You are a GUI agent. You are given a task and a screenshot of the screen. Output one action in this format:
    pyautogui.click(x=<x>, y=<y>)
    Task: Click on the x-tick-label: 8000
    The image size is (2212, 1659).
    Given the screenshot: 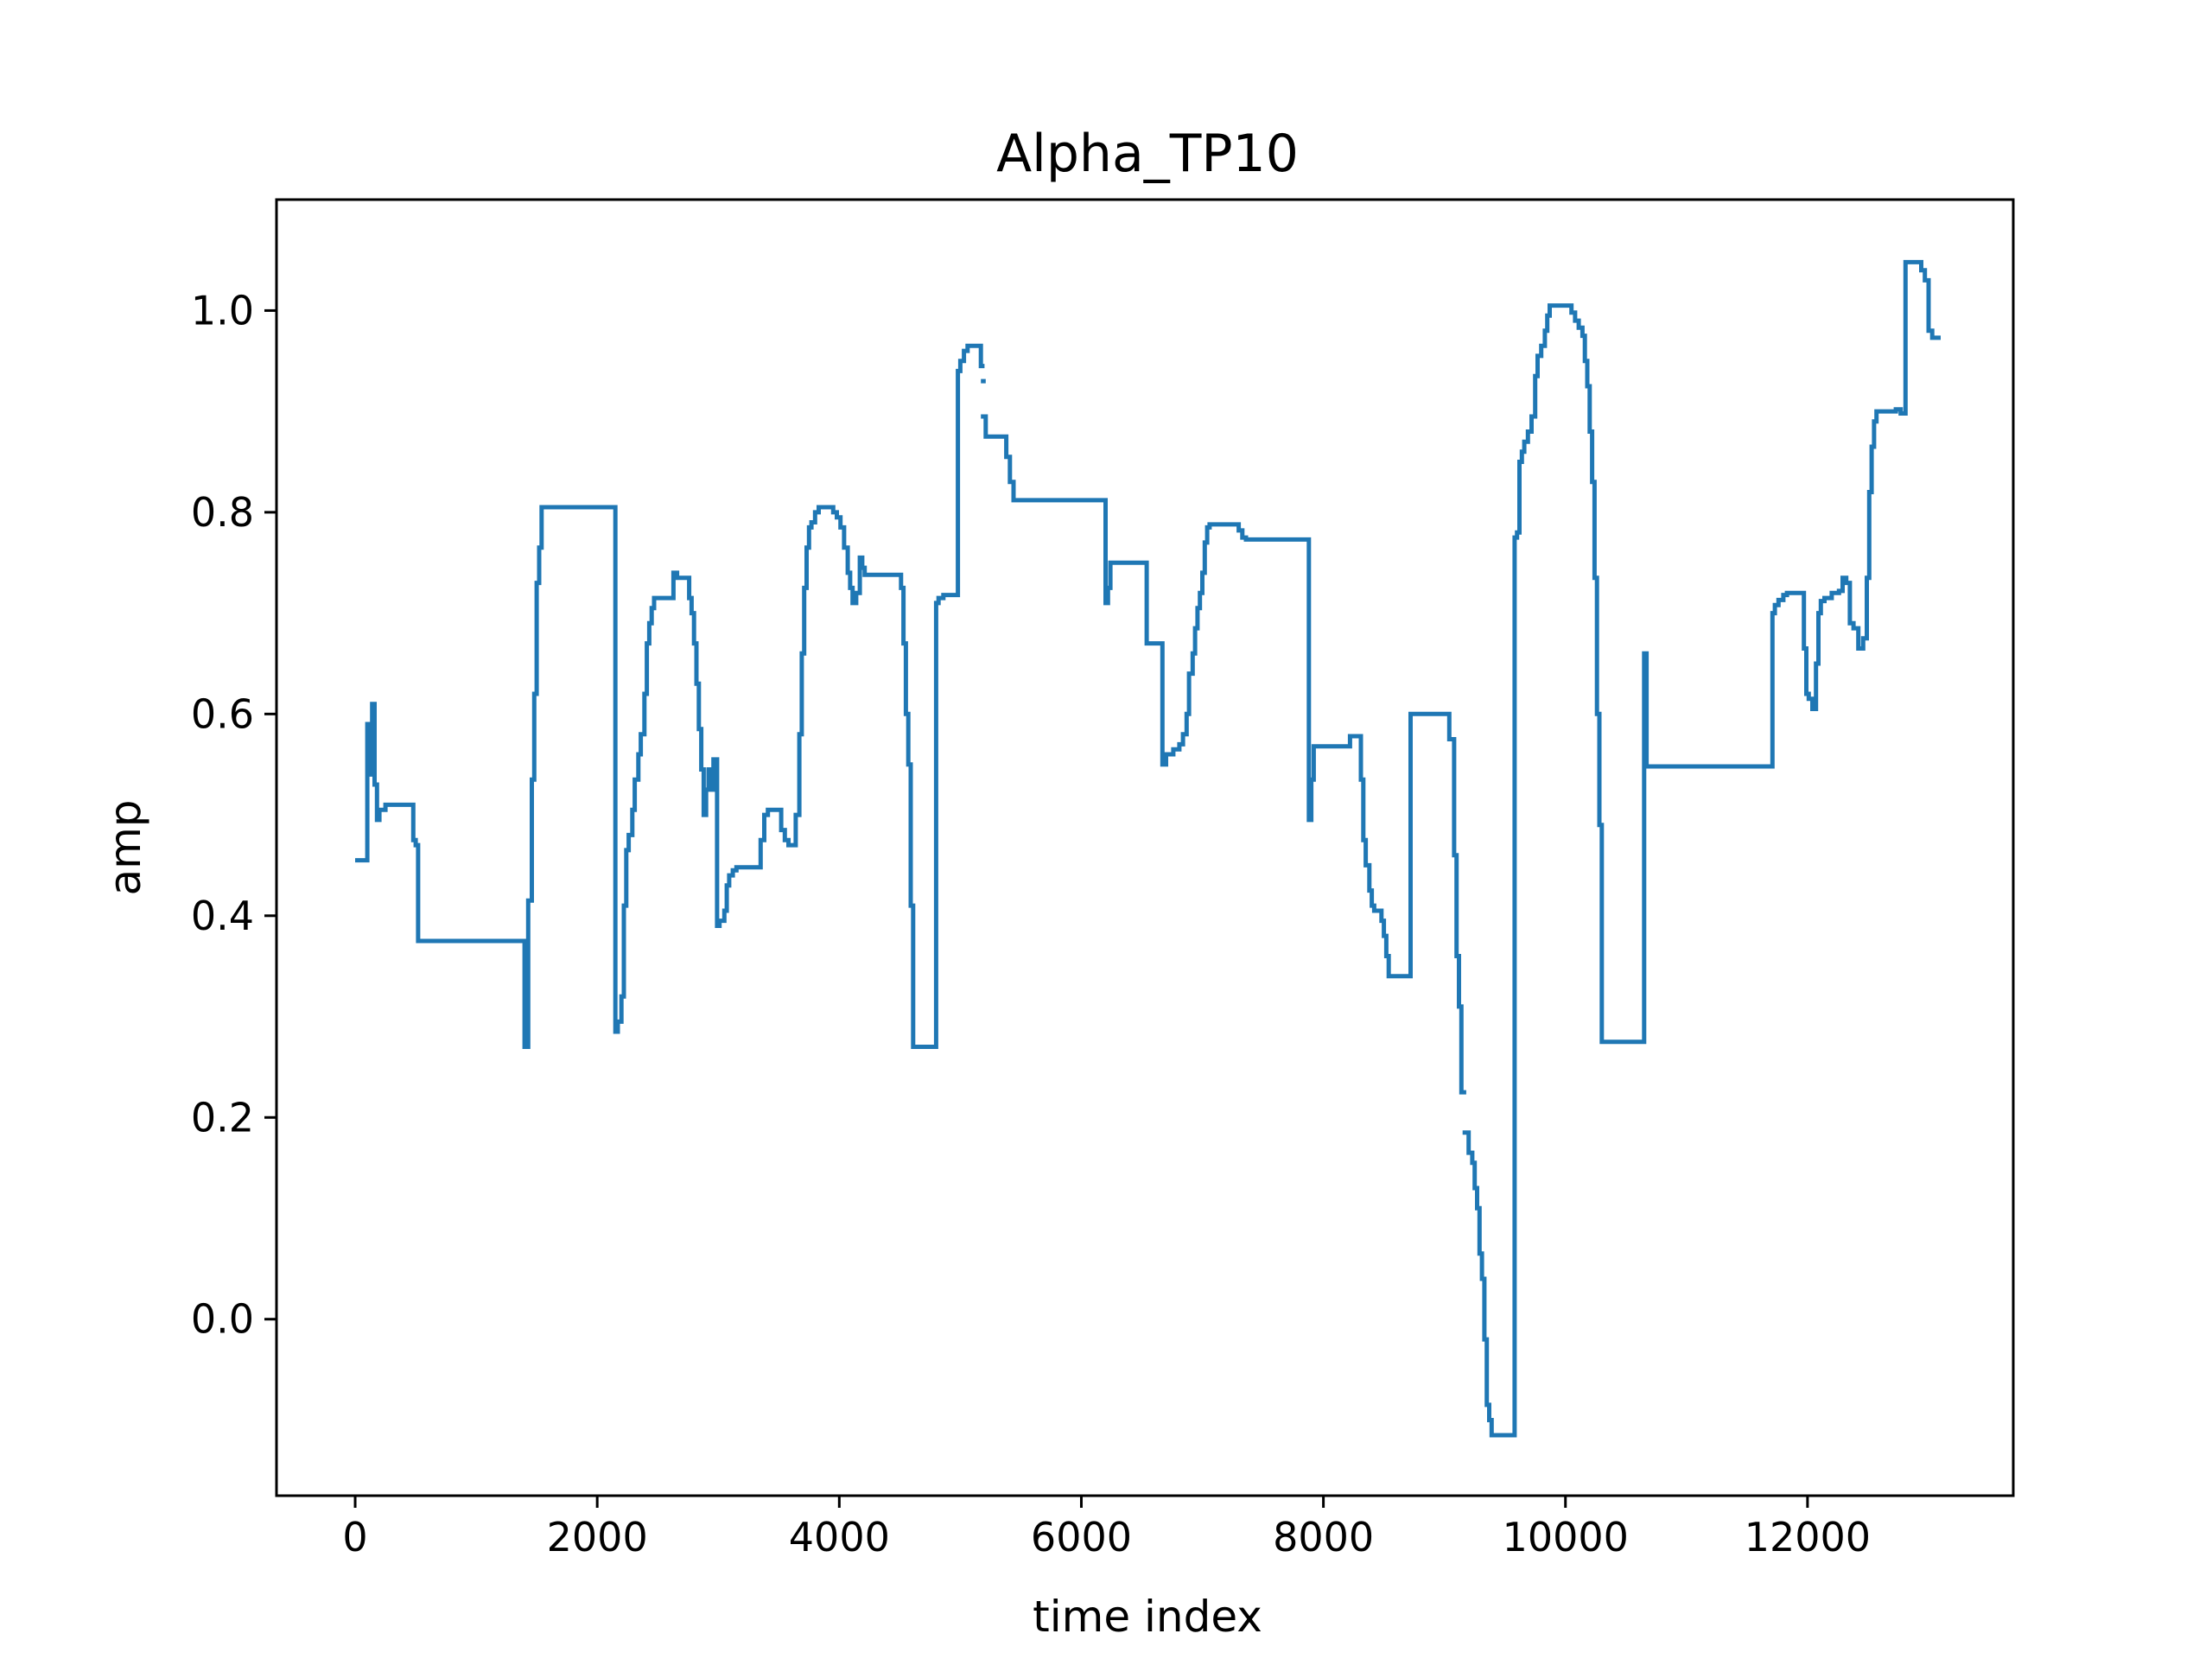 What is the action you would take?
    pyautogui.click(x=1323, y=1537)
    